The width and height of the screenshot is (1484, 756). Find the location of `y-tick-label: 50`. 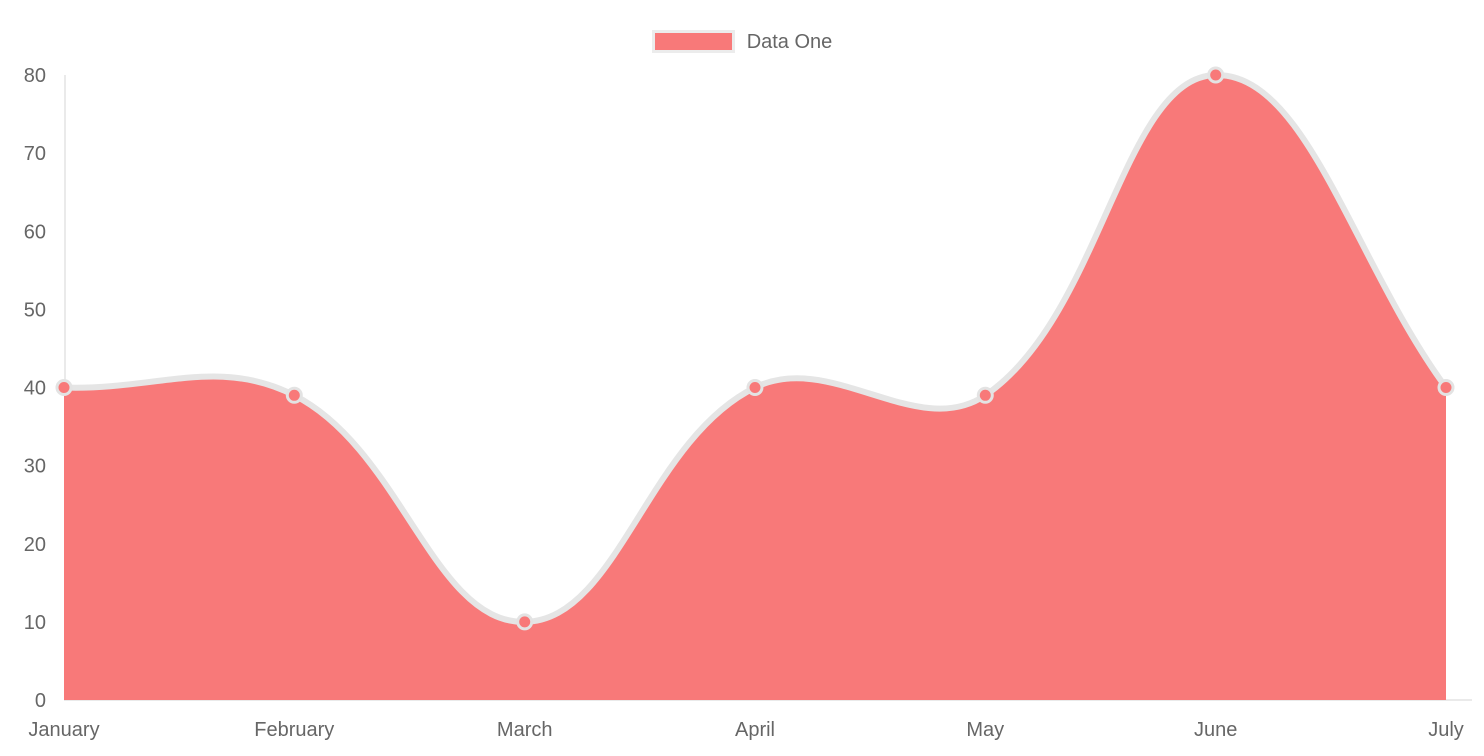

y-tick-label: 50 is located at coordinates (35, 310).